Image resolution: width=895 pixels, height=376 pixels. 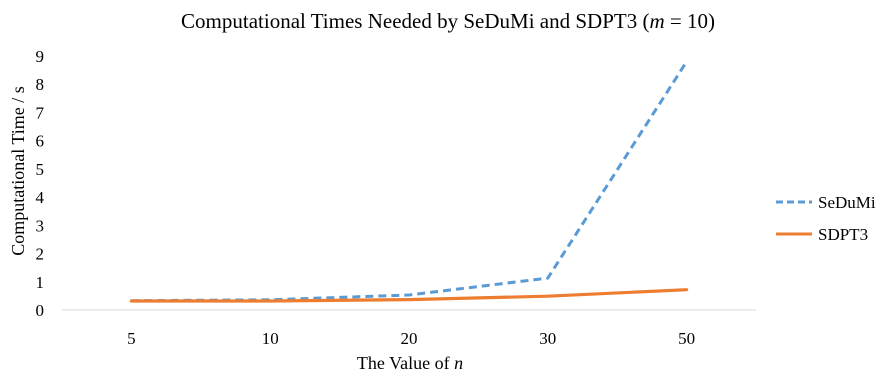 What do you see at coordinates (843, 234) in the screenshot?
I see `legend-label-sdpt3: SDPT3` at bounding box center [843, 234].